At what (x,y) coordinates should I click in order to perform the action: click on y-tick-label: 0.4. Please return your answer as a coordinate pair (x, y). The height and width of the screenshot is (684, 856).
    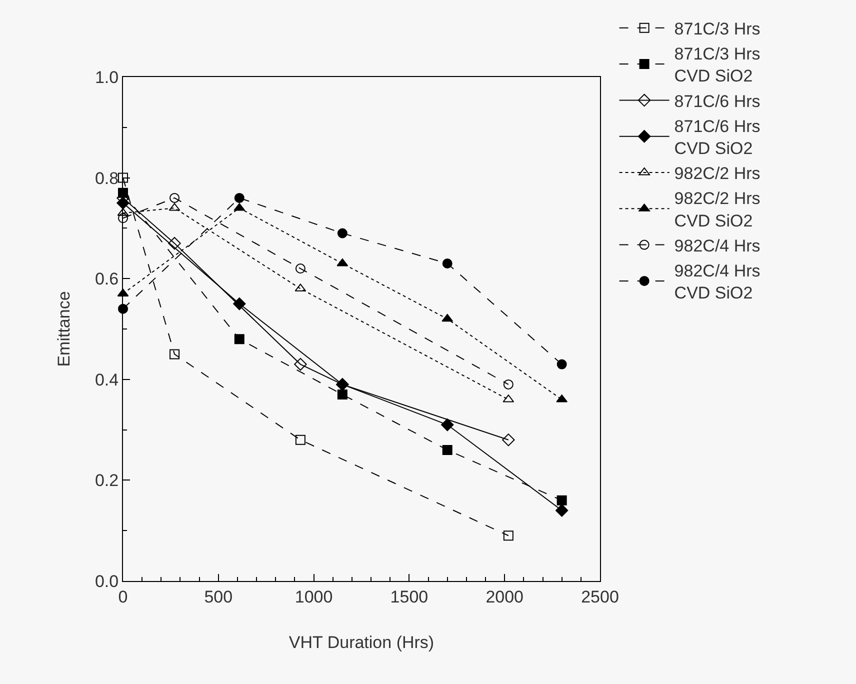
    Looking at the image, I should click on (106, 380).